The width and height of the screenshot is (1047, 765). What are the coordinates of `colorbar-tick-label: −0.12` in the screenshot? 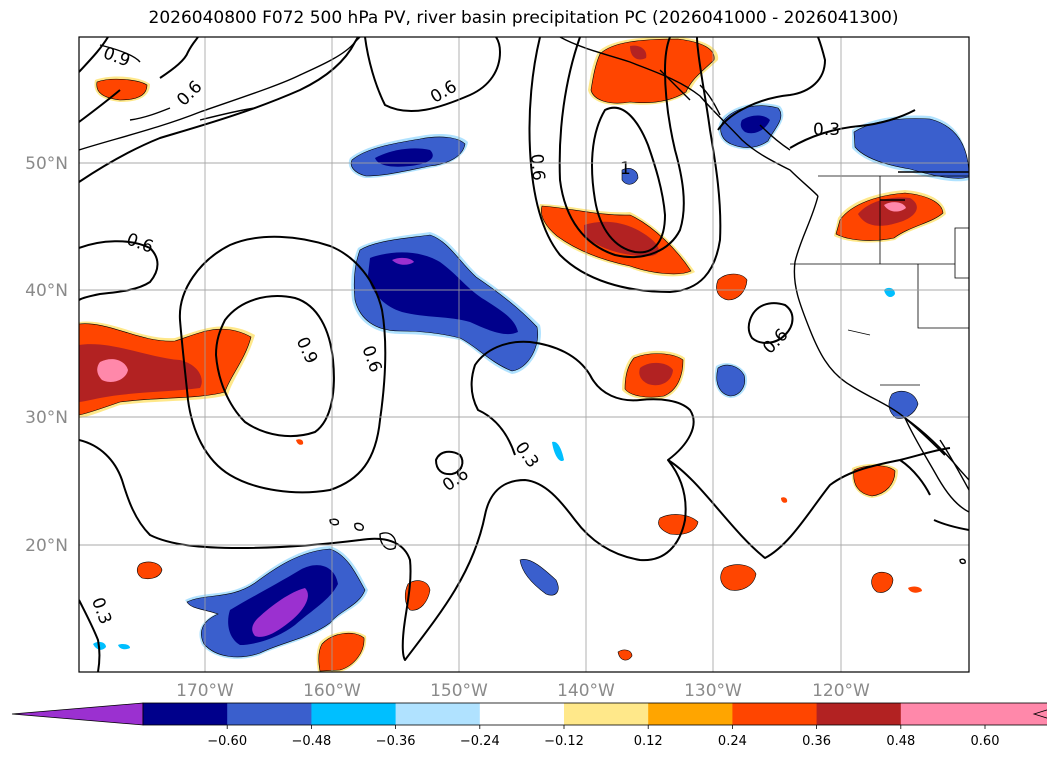 It's located at (564, 741).